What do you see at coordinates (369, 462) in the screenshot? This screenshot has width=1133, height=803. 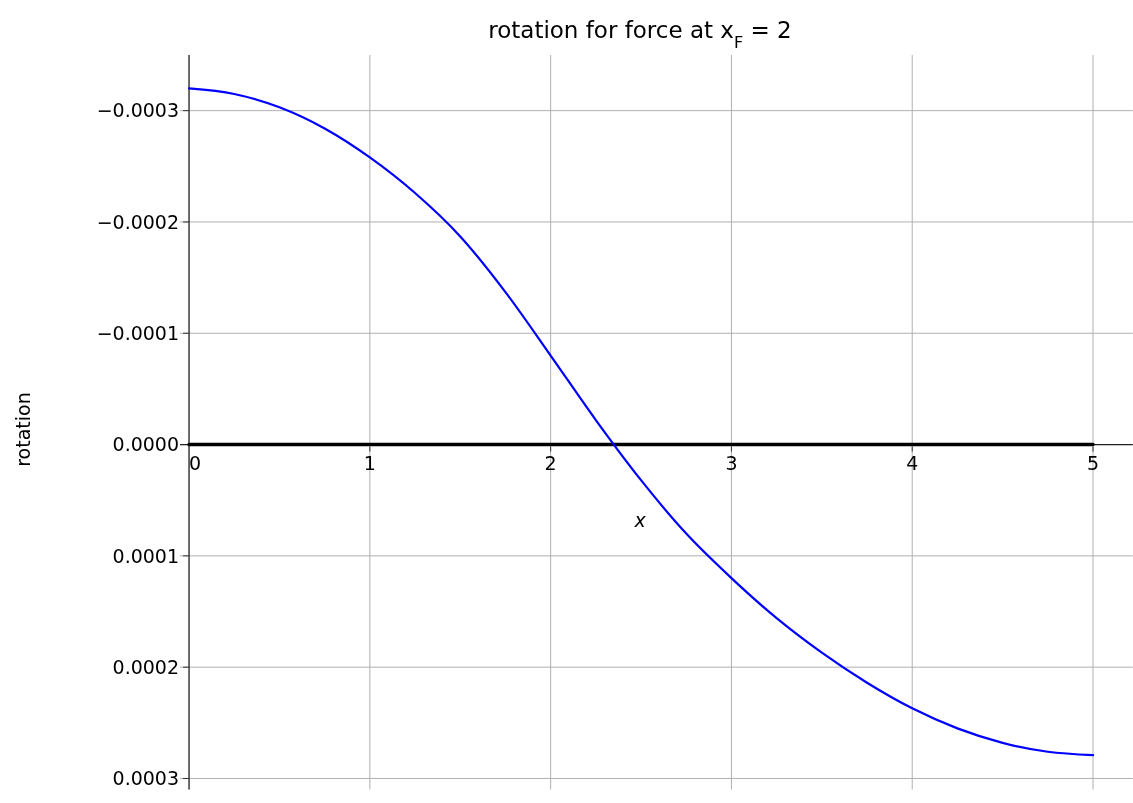 I see `x-tick-label: 1` at bounding box center [369, 462].